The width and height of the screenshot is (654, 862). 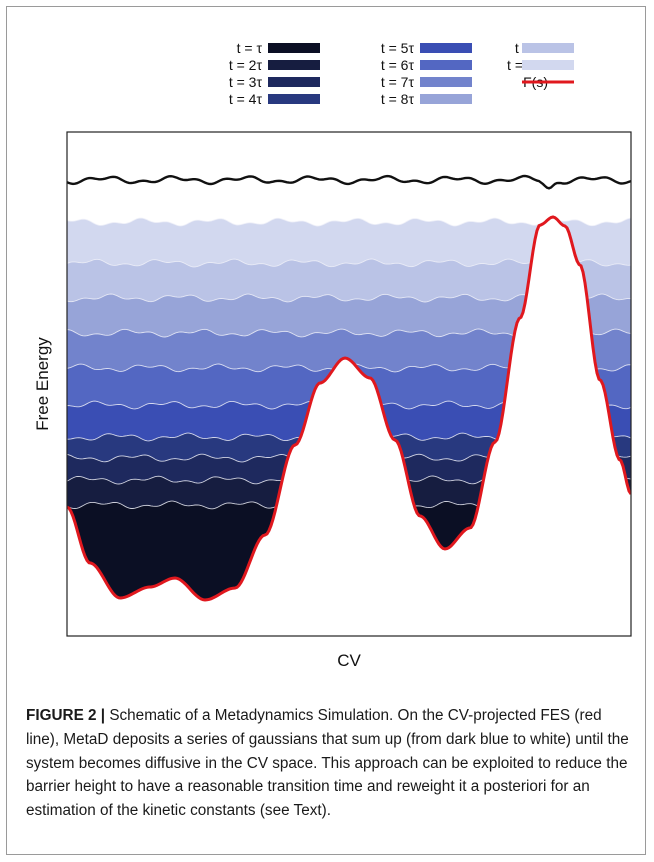 I want to click on legend-label: t = 2τ, so click(x=246, y=65).